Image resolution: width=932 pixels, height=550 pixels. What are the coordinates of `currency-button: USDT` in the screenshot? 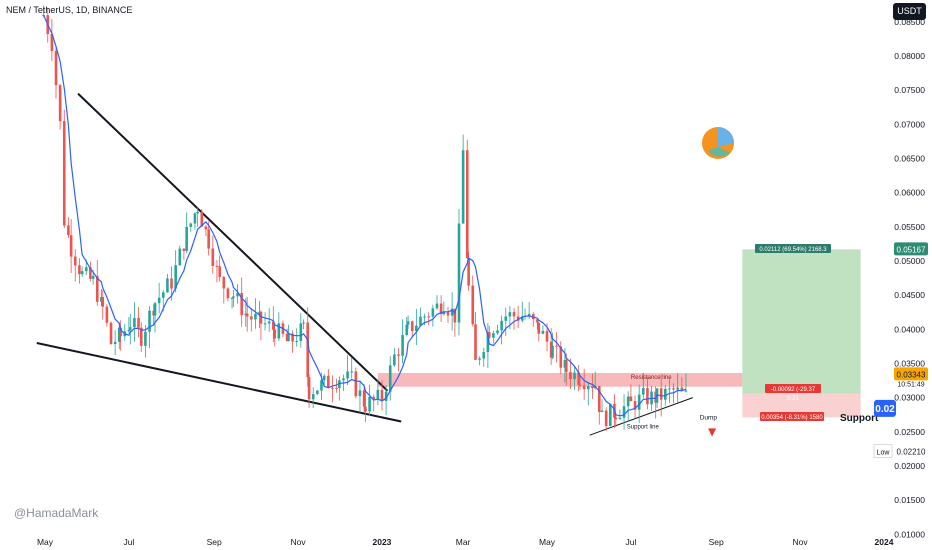 It's located at (909, 11).